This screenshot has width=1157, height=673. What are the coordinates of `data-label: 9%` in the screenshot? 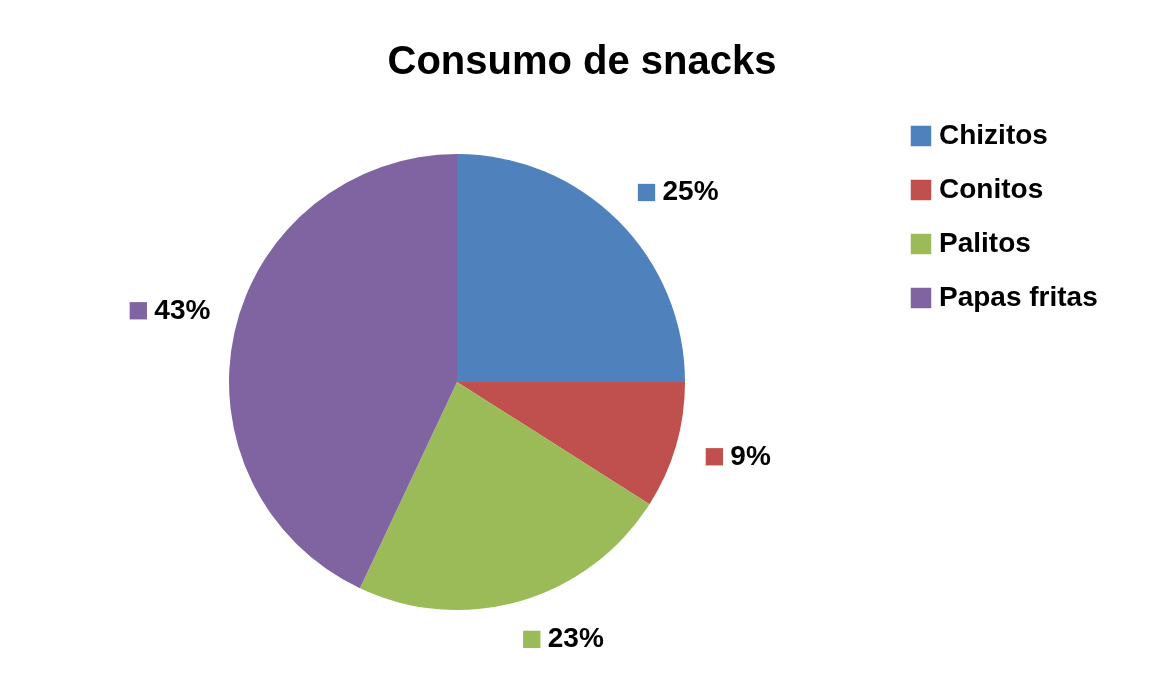 It's located at (750, 455).